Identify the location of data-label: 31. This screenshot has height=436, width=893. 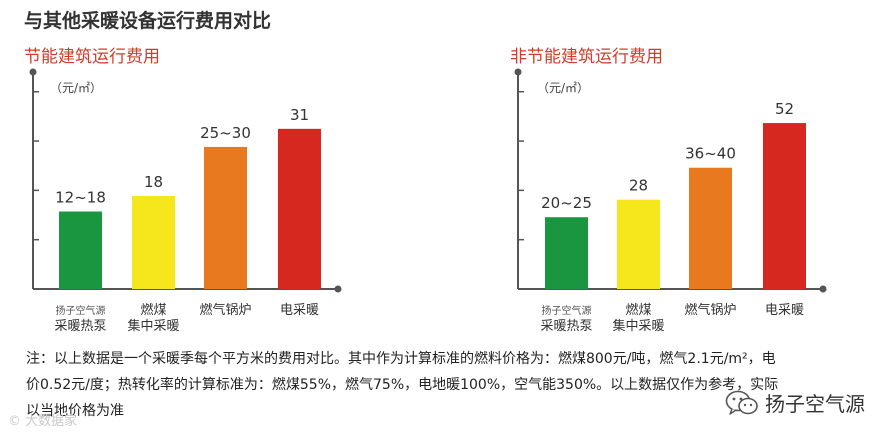
(299, 115).